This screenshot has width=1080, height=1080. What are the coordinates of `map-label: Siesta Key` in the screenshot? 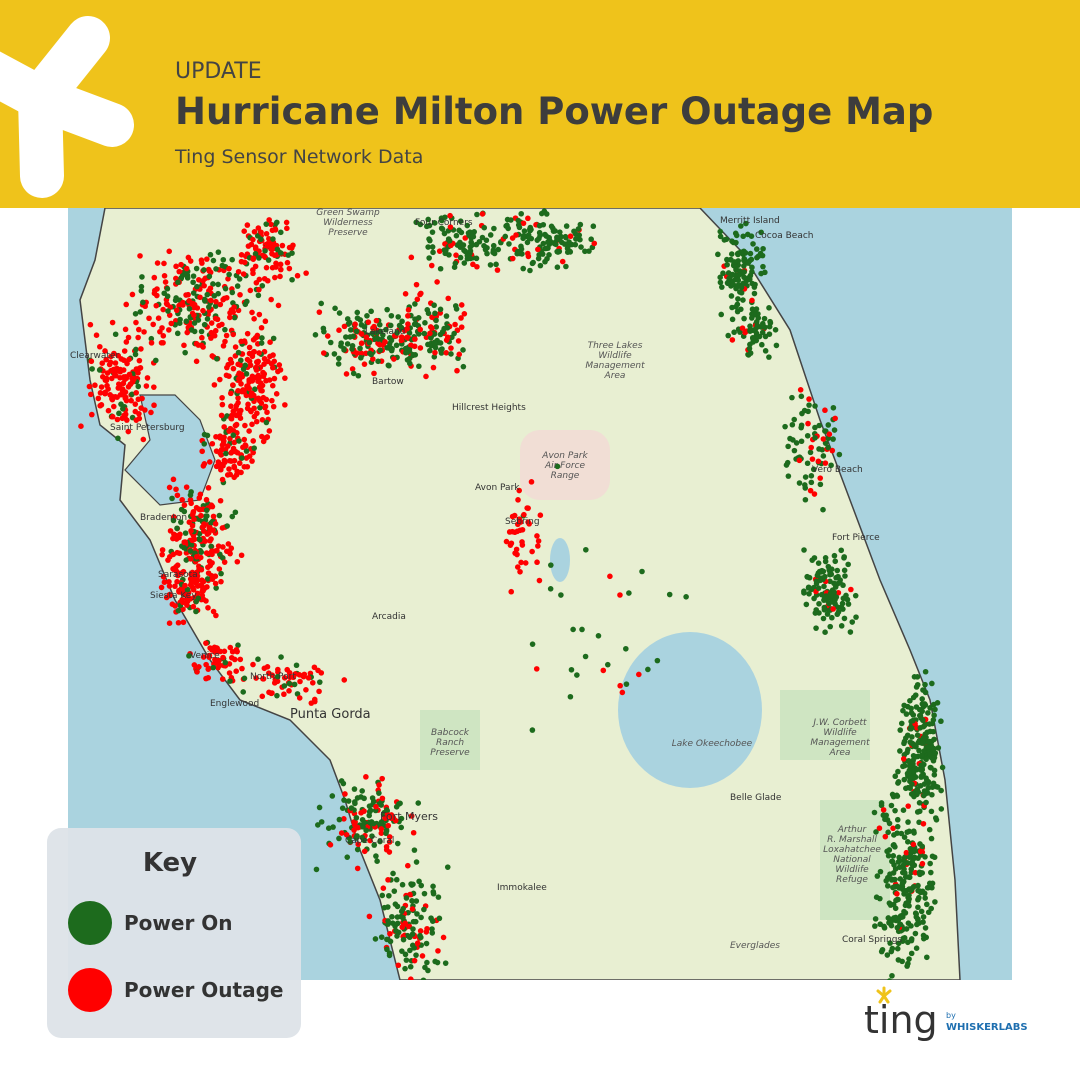 It's located at (173, 596).